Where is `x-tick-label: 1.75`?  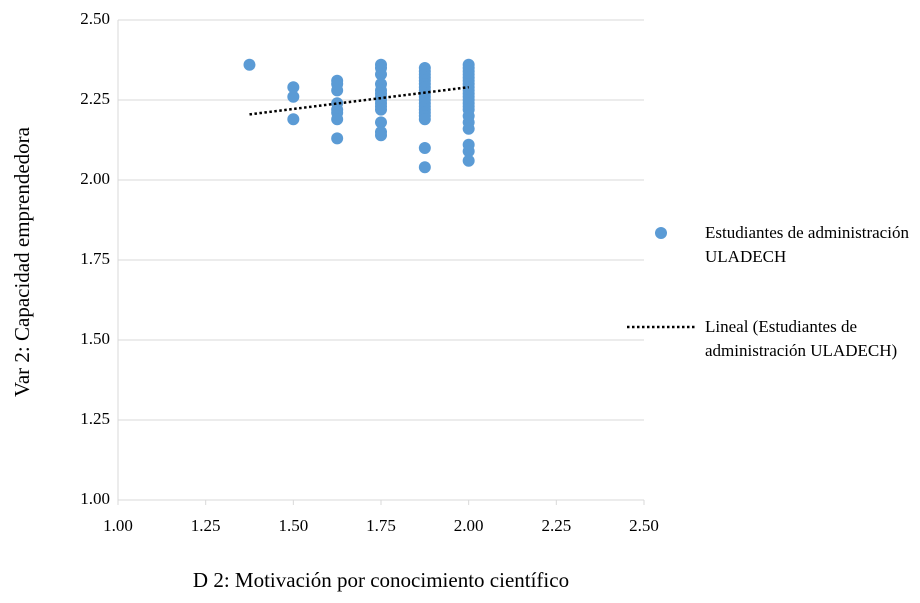
x-tick-label: 1.75 is located at coordinates (381, 525).